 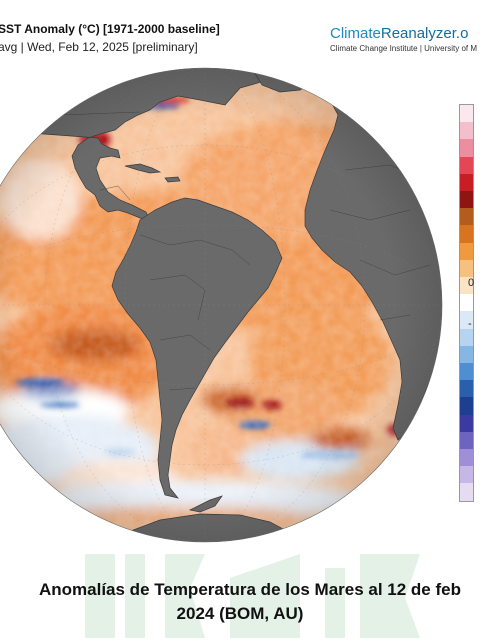 I want to click on brand-name-part-a: Climate, so click(x=355, y=33).